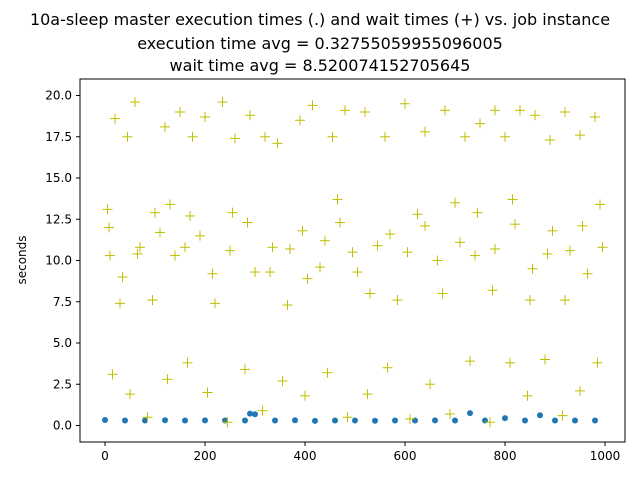  What do you see at coordinates (62, 343) in the screenshot?
I see `y-tick-label: 5.0` at bounding box center [62, 343].